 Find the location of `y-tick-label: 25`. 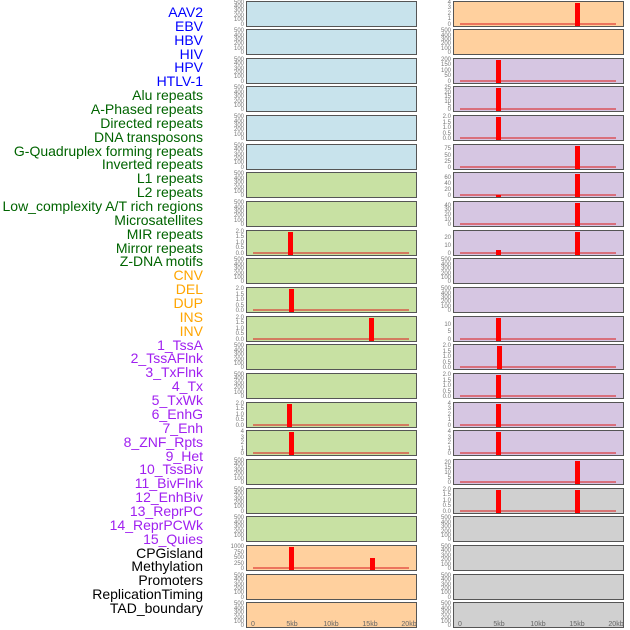

y-tick-label: 25 is located at coordinates (447, 161).